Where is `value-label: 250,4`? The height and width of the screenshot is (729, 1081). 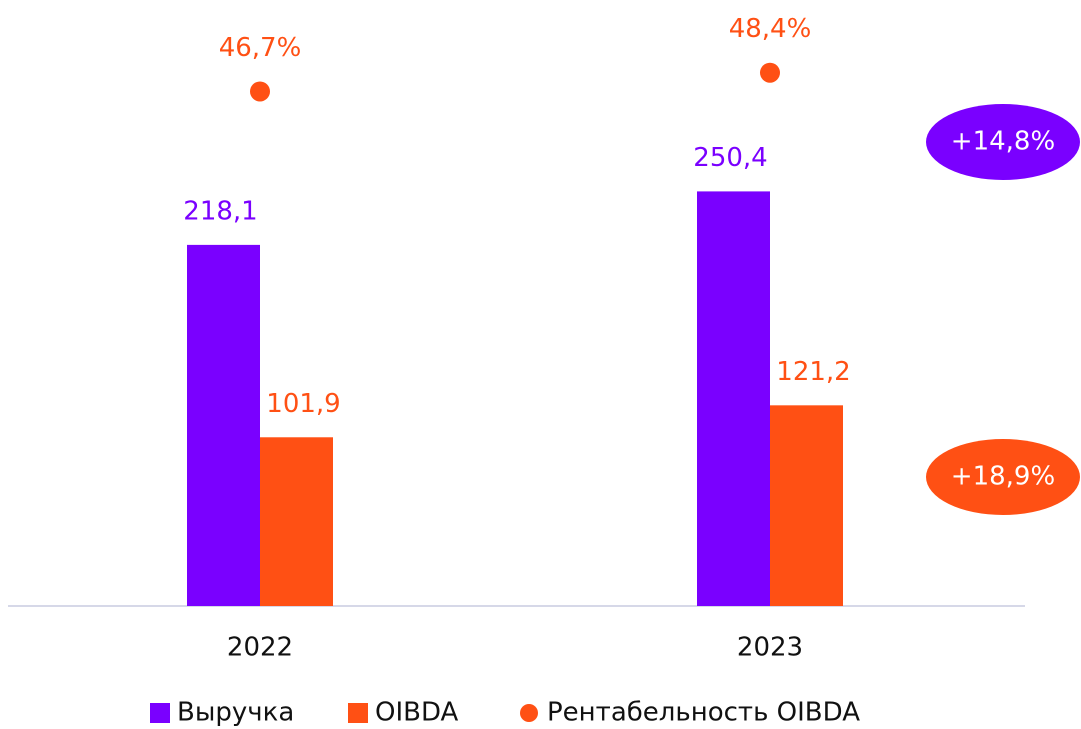
value-label: 250,4 is located at coordinates (730, 158).